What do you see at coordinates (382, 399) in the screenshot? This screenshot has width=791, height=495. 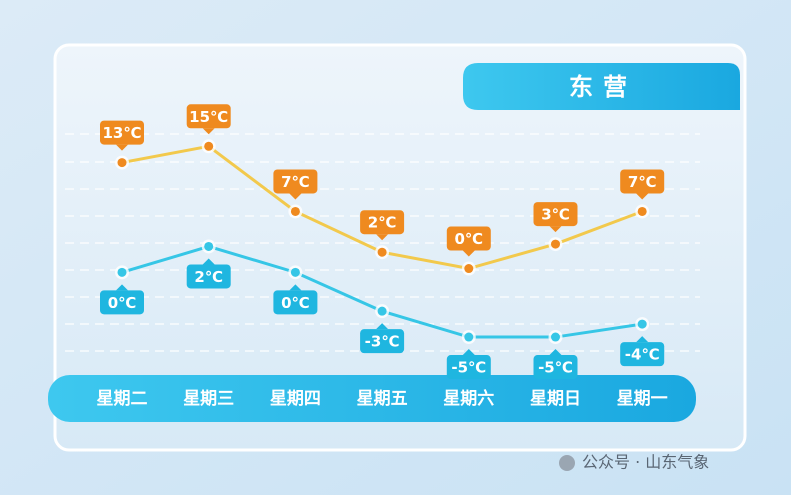 I see `x-tick-label: 星期五` at bounding box center [382, 399].